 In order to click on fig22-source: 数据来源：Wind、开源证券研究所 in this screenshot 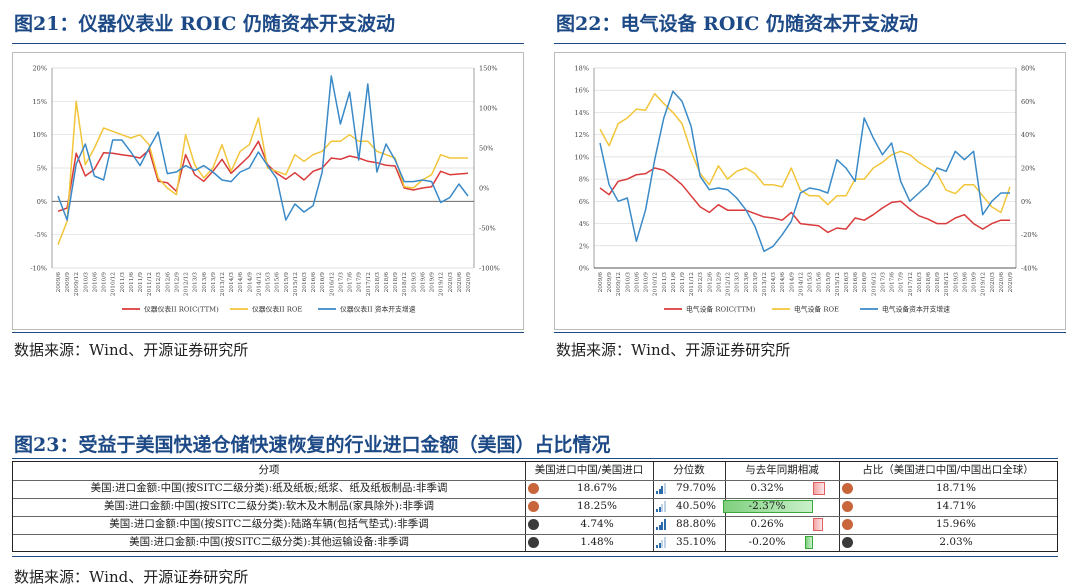, I will do `click(673, 350)`.